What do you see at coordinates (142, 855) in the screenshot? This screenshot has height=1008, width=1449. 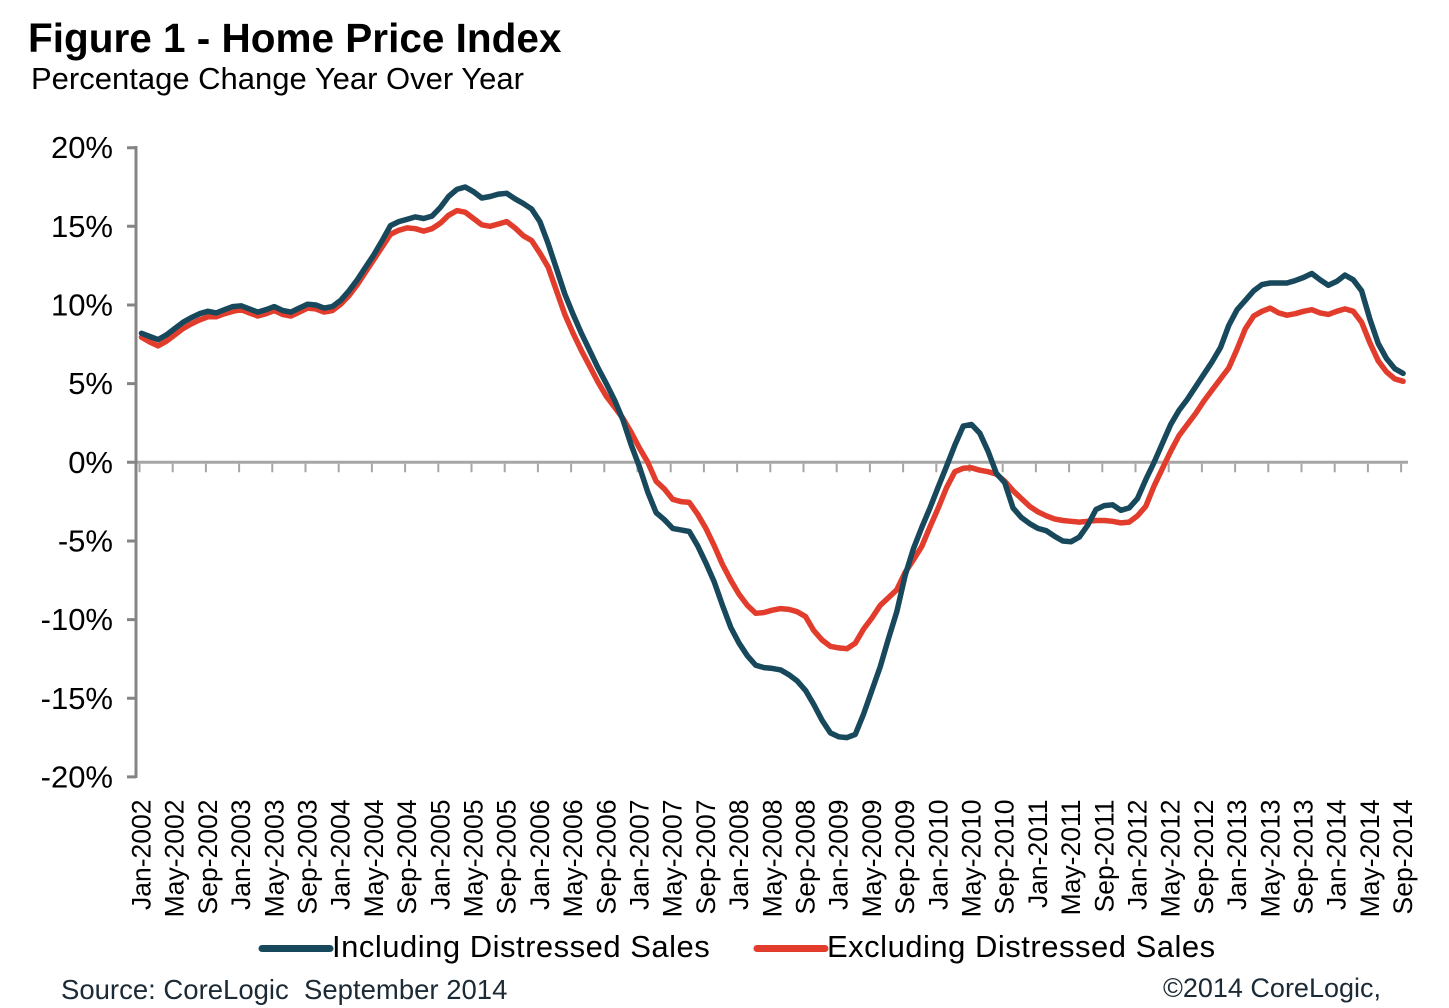 I see `svg-text: Jan-2002` at bounding box center [142, 855].